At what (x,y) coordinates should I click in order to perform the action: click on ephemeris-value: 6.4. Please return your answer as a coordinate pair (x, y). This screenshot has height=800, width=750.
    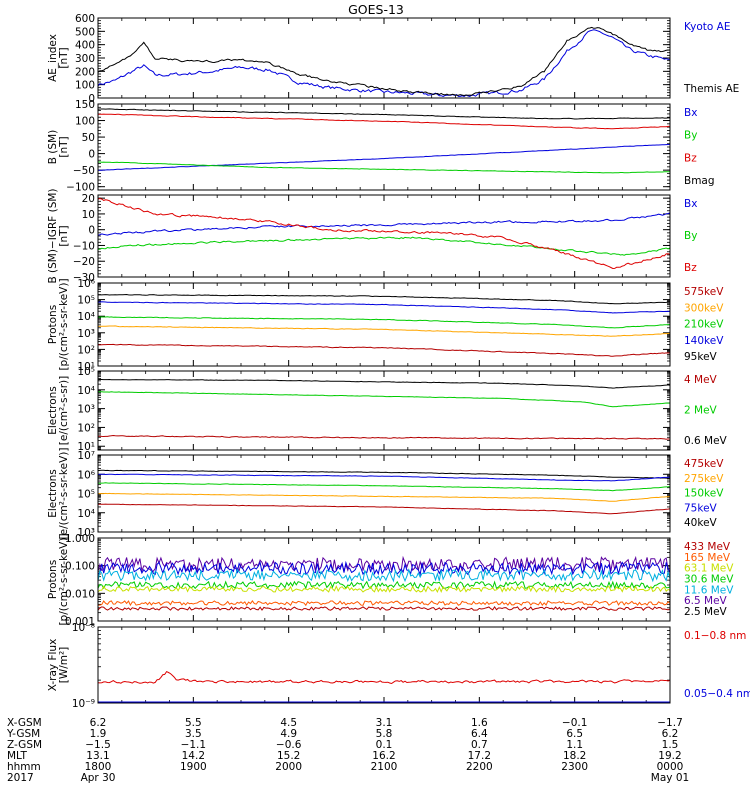
    Looking at the image, I should click on (479, 734).